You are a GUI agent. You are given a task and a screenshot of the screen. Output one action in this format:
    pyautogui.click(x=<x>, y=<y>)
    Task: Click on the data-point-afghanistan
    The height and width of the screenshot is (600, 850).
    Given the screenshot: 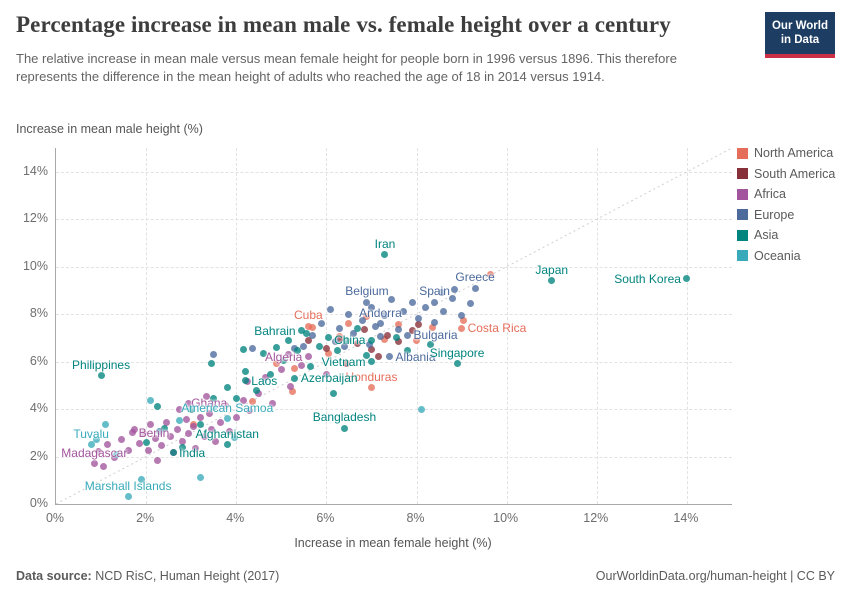 What is the action you would take?
    pyautogui.click(x=227, y=445)
    